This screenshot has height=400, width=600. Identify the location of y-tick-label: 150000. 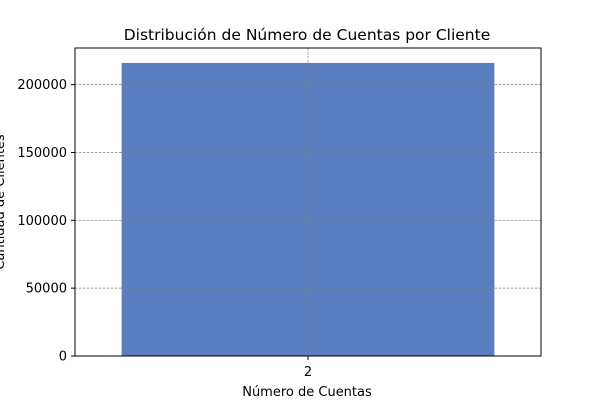
(42, 153).